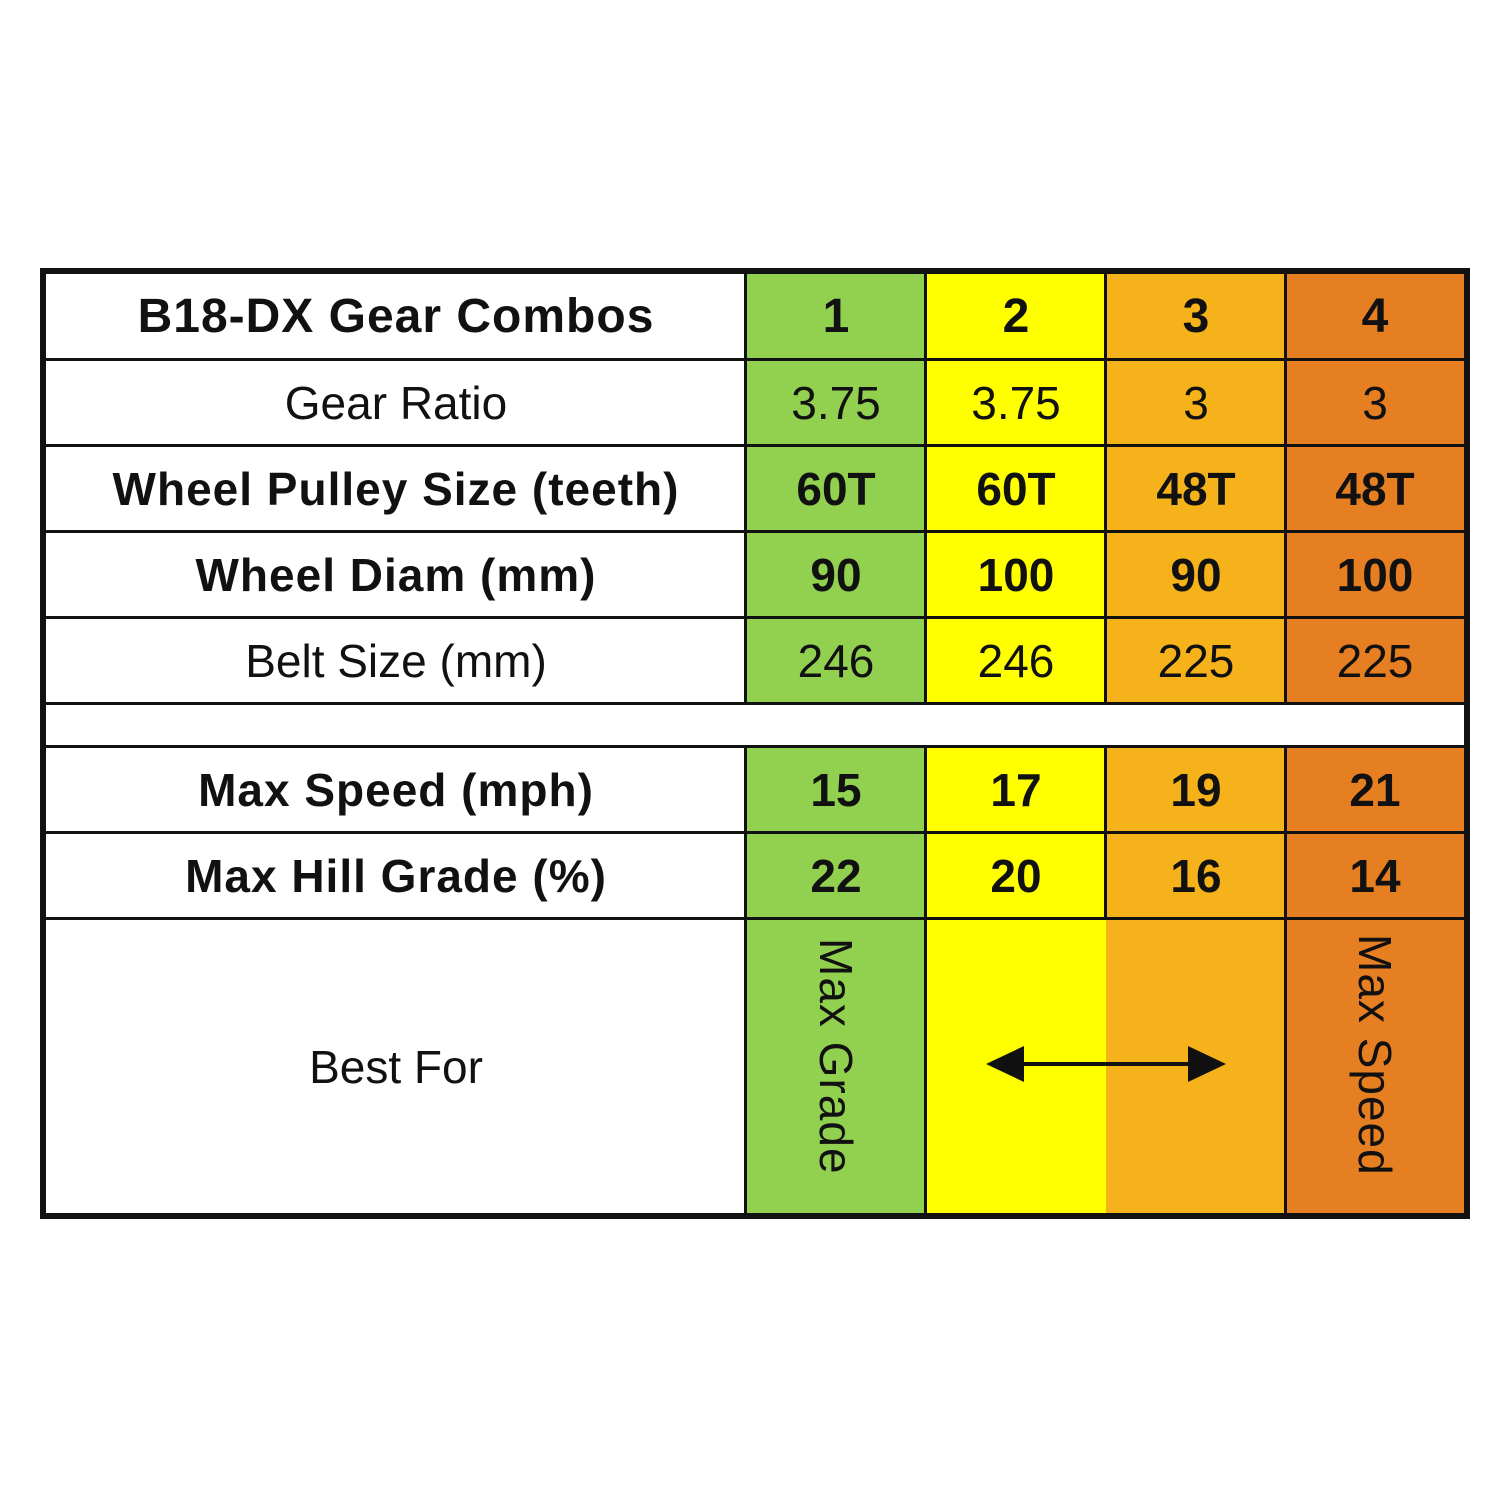  I want to click on wheel-diam-2: 100, so click(1016, 574).